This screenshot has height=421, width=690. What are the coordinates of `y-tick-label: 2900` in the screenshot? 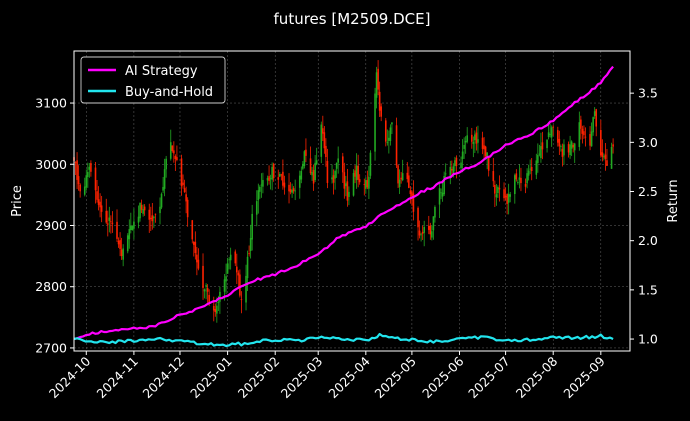 It's located at (51, 225).